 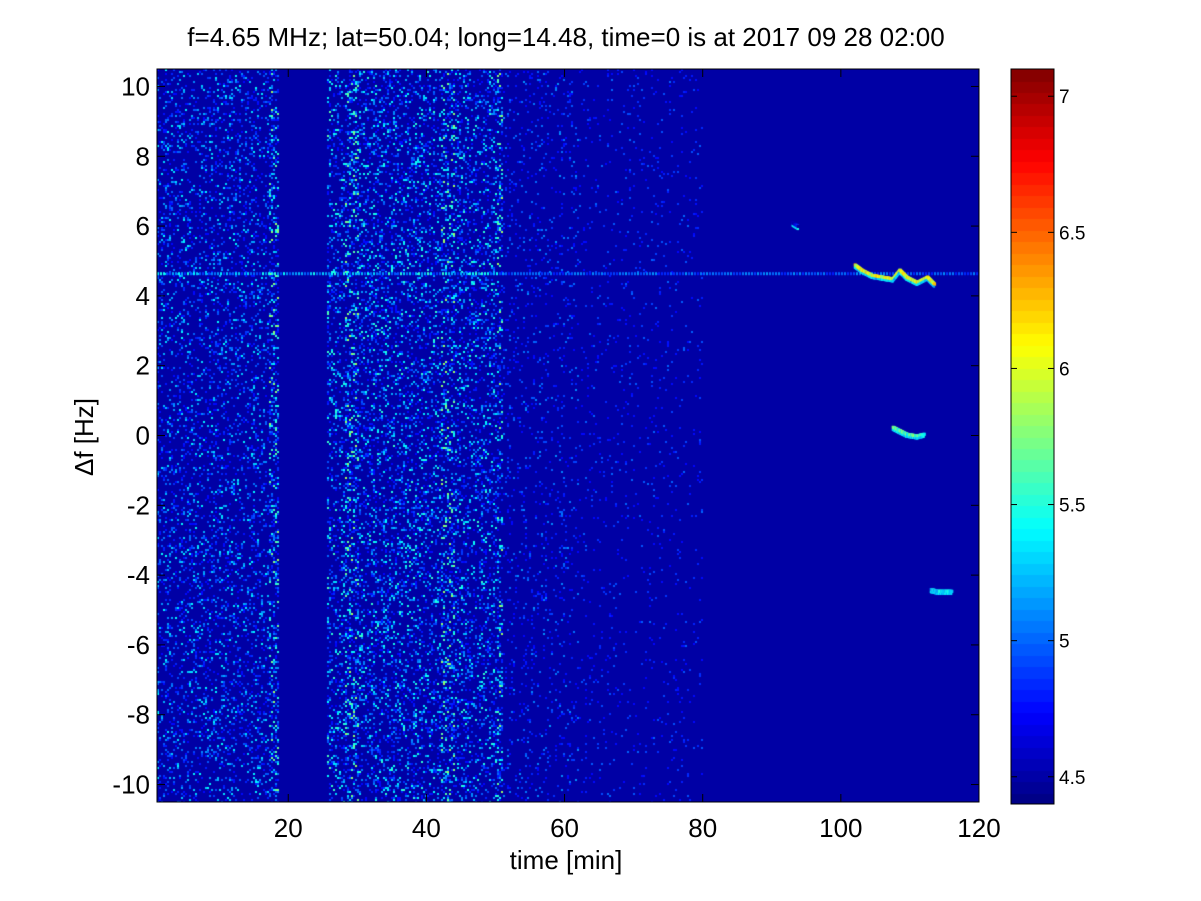 What do you see at coordinates (131, 785) in the screenshot?
I see `y-tick-label: -10` at bounding box center [131, 785].